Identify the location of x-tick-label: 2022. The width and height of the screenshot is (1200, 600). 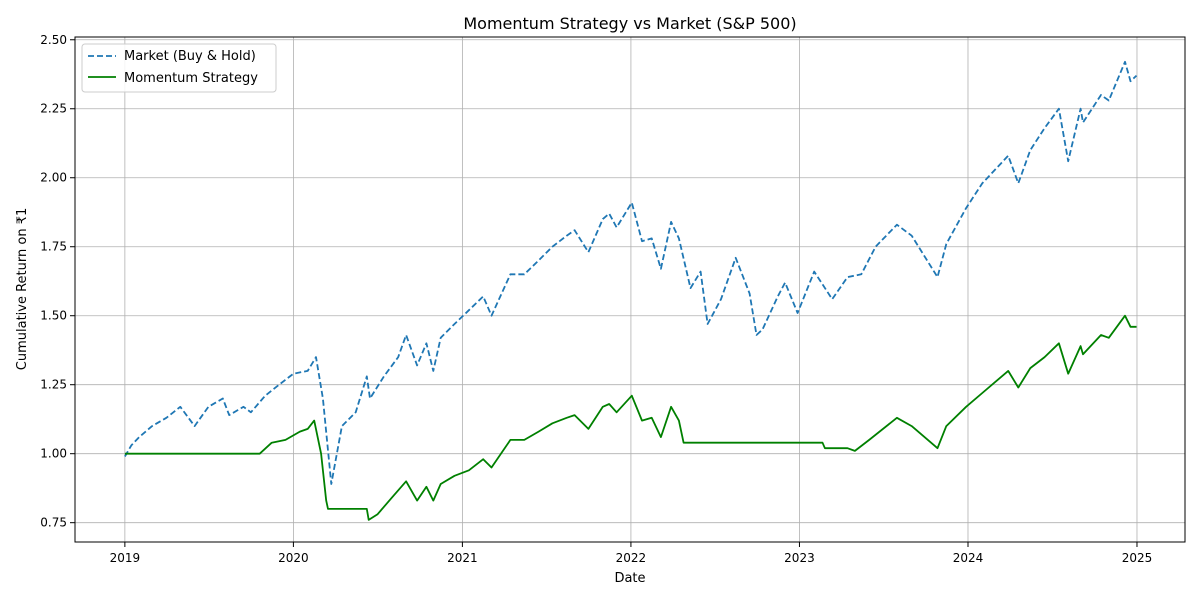
(631, 558).